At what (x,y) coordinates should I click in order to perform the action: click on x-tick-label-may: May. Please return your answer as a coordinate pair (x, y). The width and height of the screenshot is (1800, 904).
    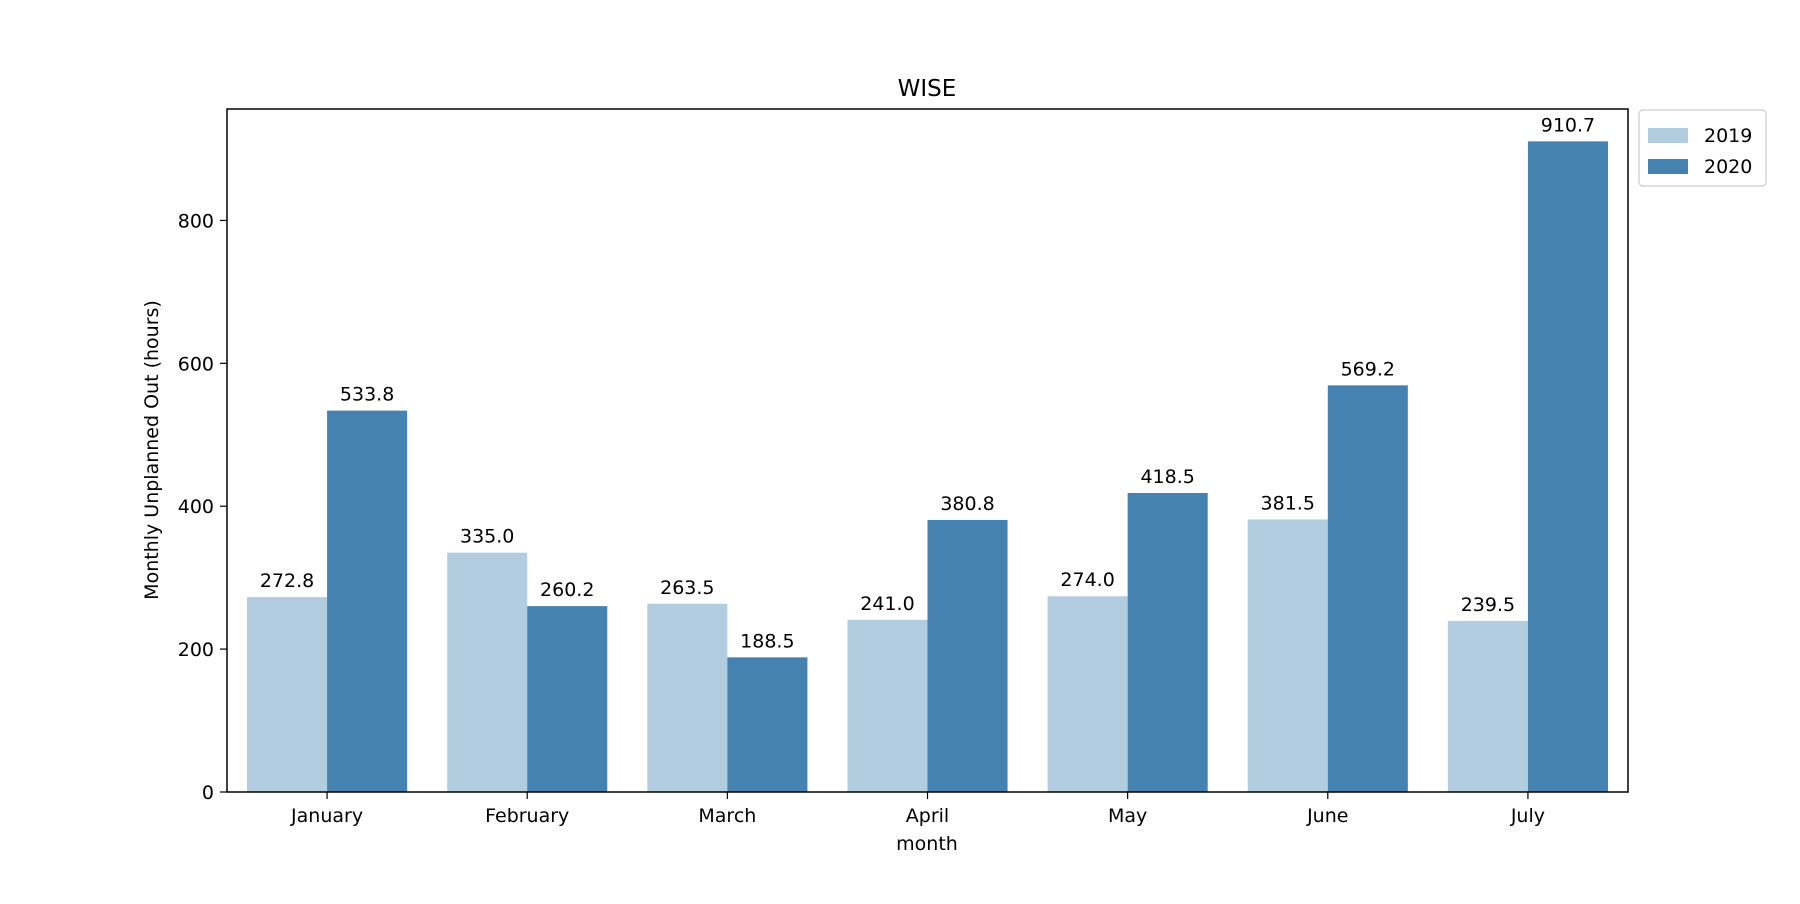
    Looking at the image, I should click on (1127, 816).